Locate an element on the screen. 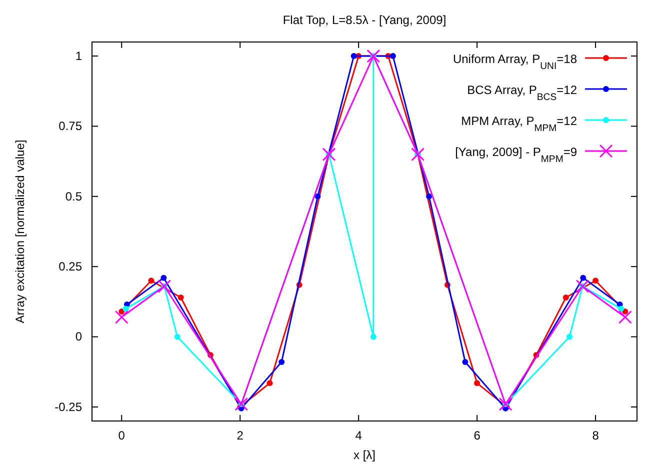 Image resolution: width=652 pixels, height=471 pixels. legend-label: BCS Array, P$_{BCS}$=12 is located at coordinates (522, 92).